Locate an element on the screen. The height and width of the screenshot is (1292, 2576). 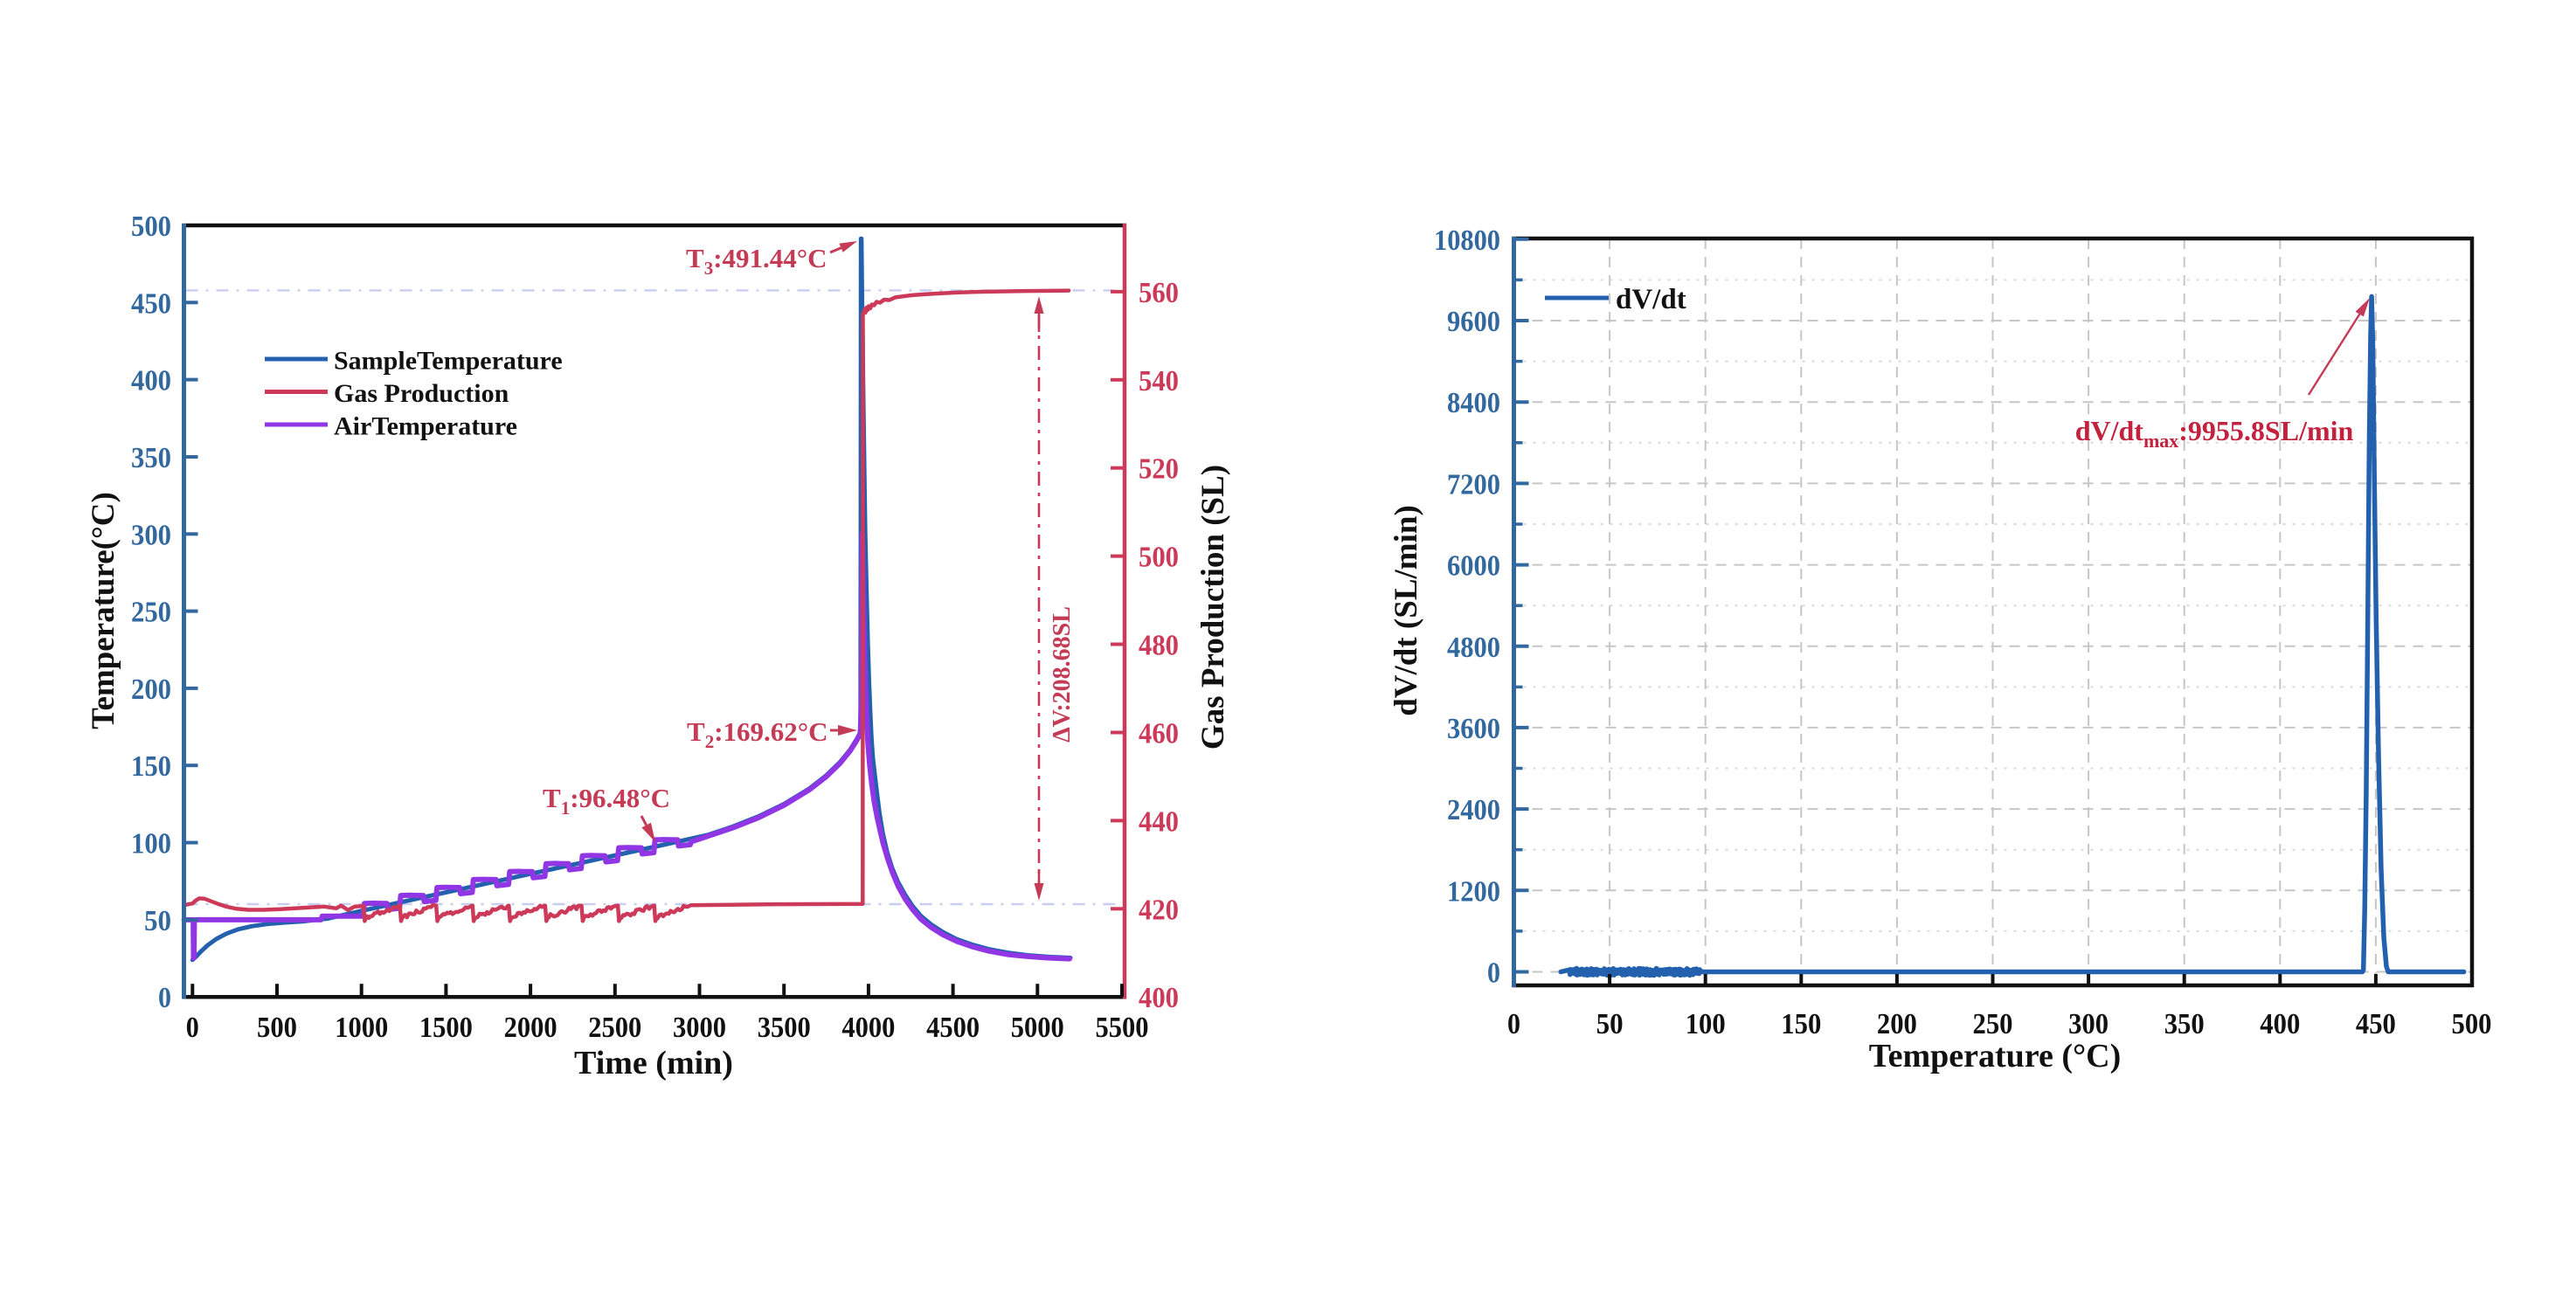
svg-text: 5000 is located at coordinates (1037, 1028).